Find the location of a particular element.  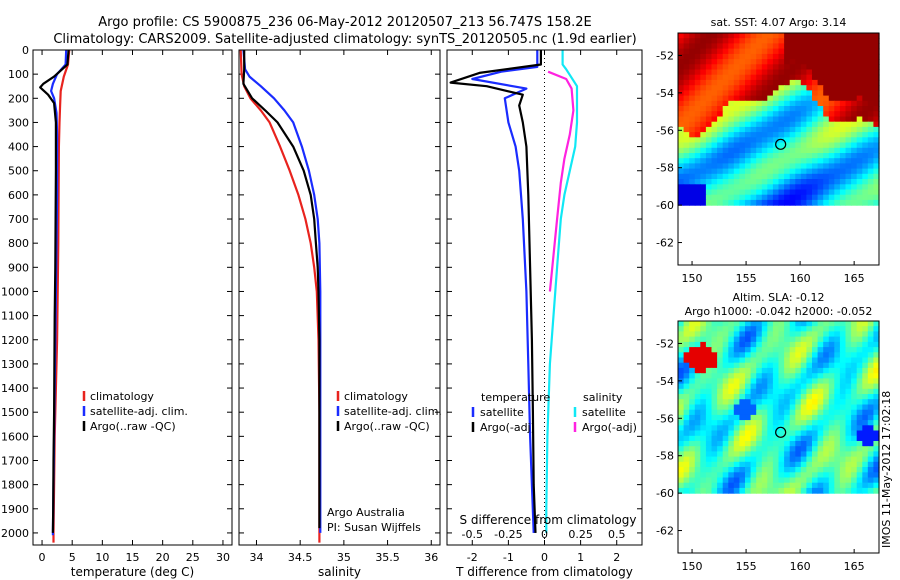

depth-tick-label: 1800 is located at coordinates (15, 485).